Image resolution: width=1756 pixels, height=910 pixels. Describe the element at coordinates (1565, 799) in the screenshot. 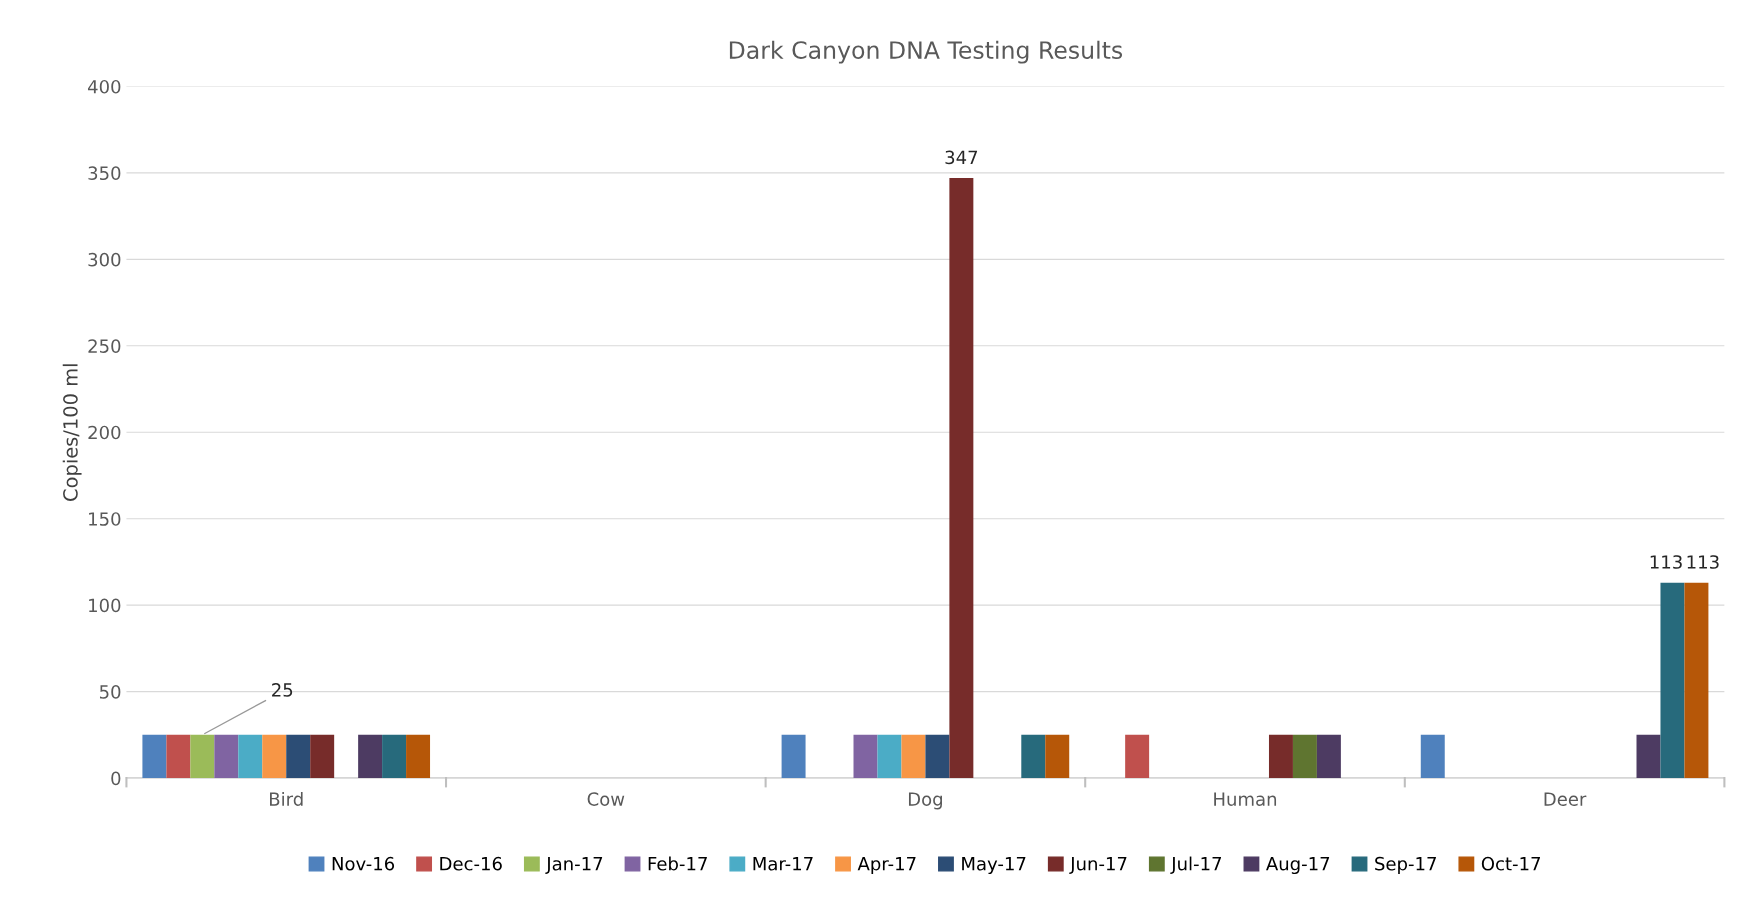

I see `x-tick-label: Deer` at that location.